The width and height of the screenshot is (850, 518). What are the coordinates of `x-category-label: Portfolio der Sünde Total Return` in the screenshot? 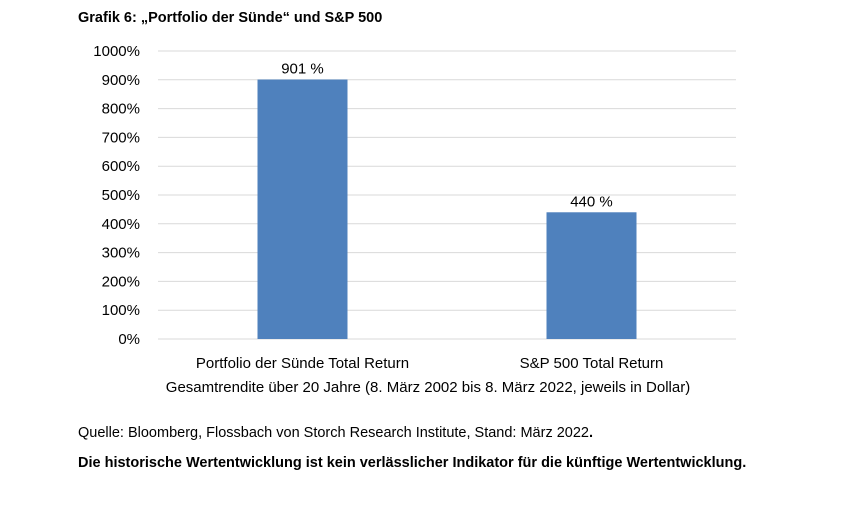 It's located at (302, 363).